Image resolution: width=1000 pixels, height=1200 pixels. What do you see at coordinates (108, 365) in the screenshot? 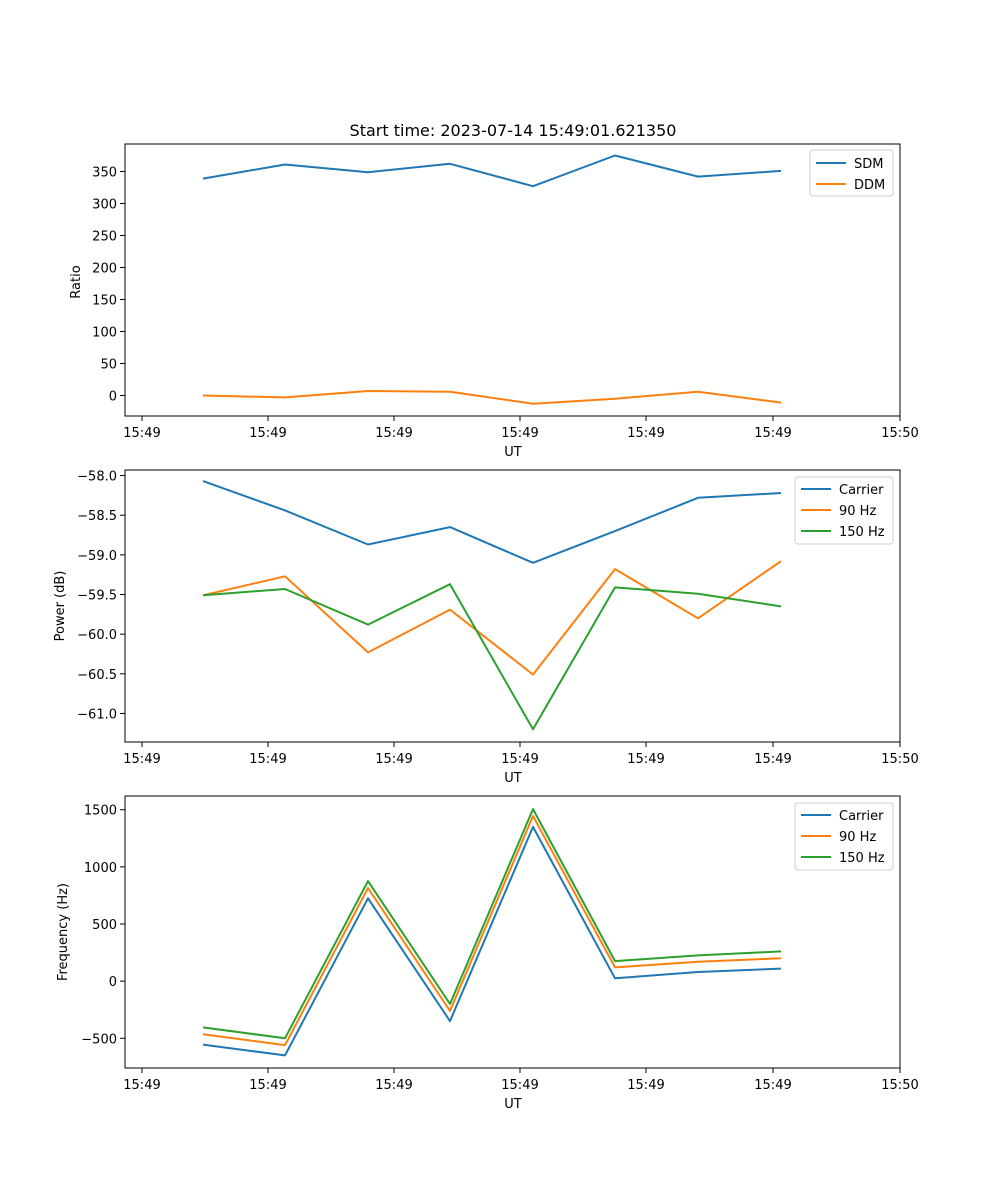
I see `y-tick-label: 50` at bounding box center [108, 365].